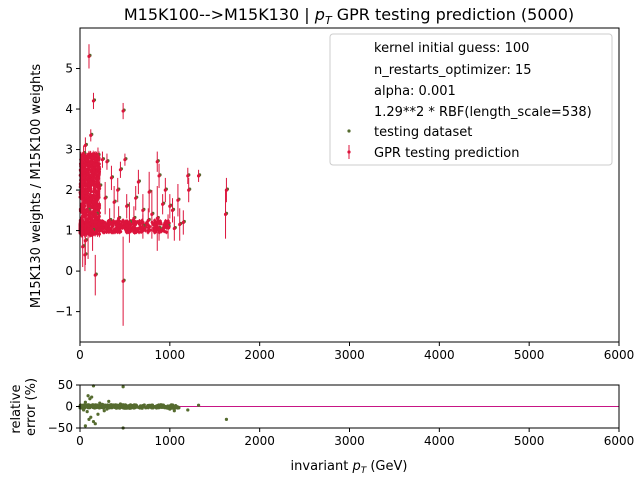  What do you see at coordinates (31, 407) in the screenshot?
I see `ratio-y-label-line-2: error (%)` at bounding box center [31, 407].